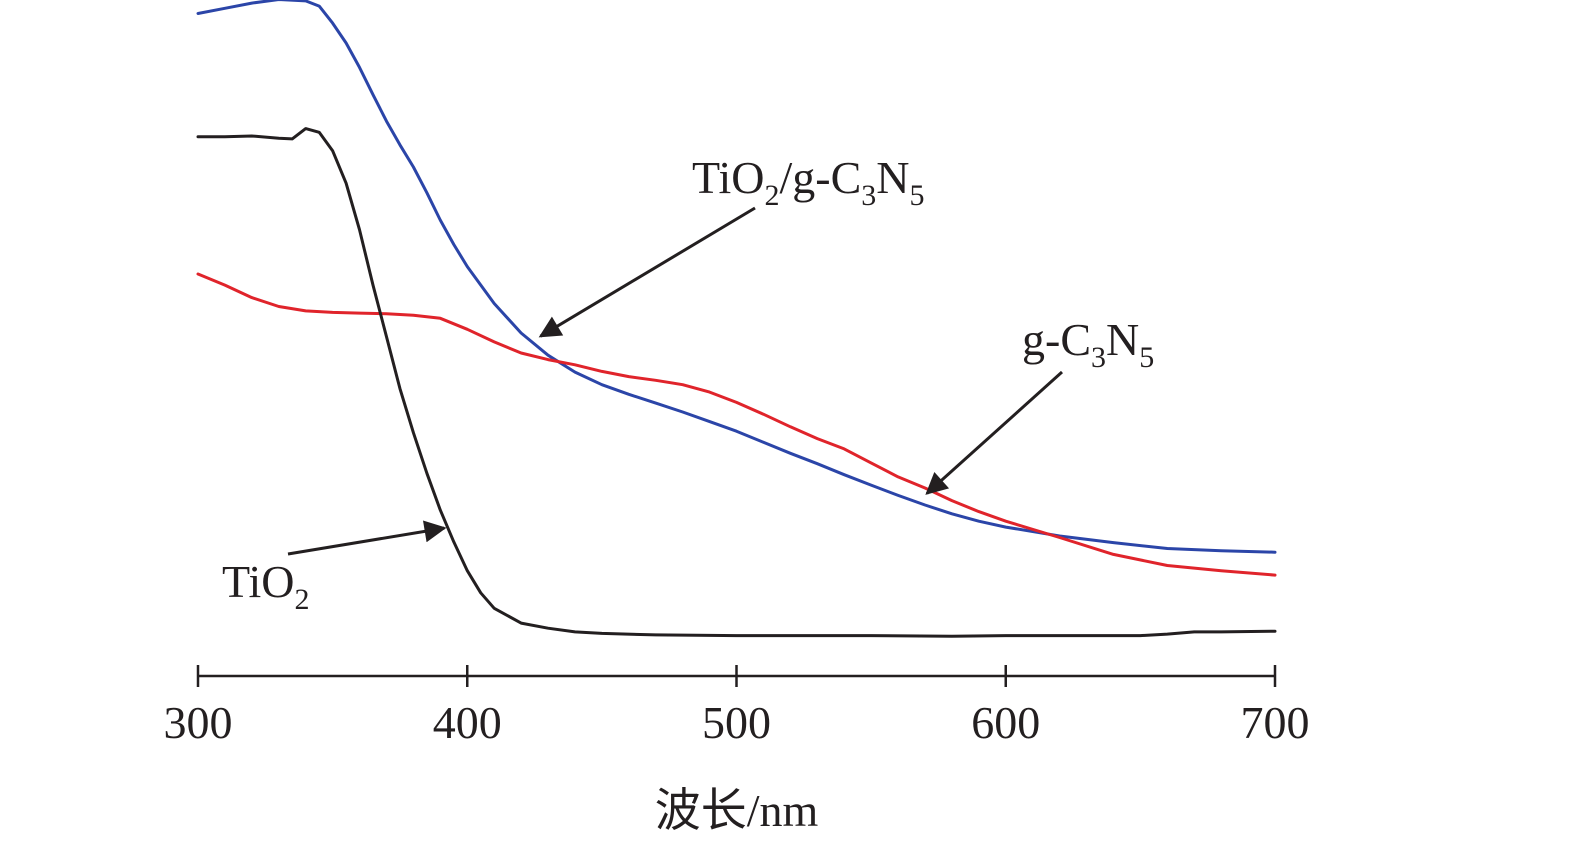 This screenshot has width=1575, height=849. Describe the element at coordinates (198, 722) in the screenshot. I see `x-tick-label: 300` at that location.